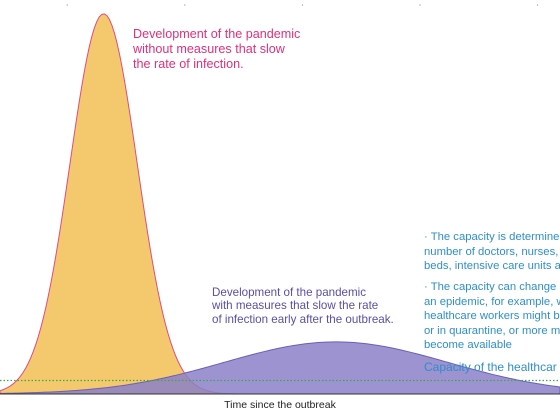 This screenshot has height=420, width=560. What do you see at coordinates (492, 301) in the screenshot?
I see `note-line: an epidemic, for example, w` at bounding box center [492, 301].